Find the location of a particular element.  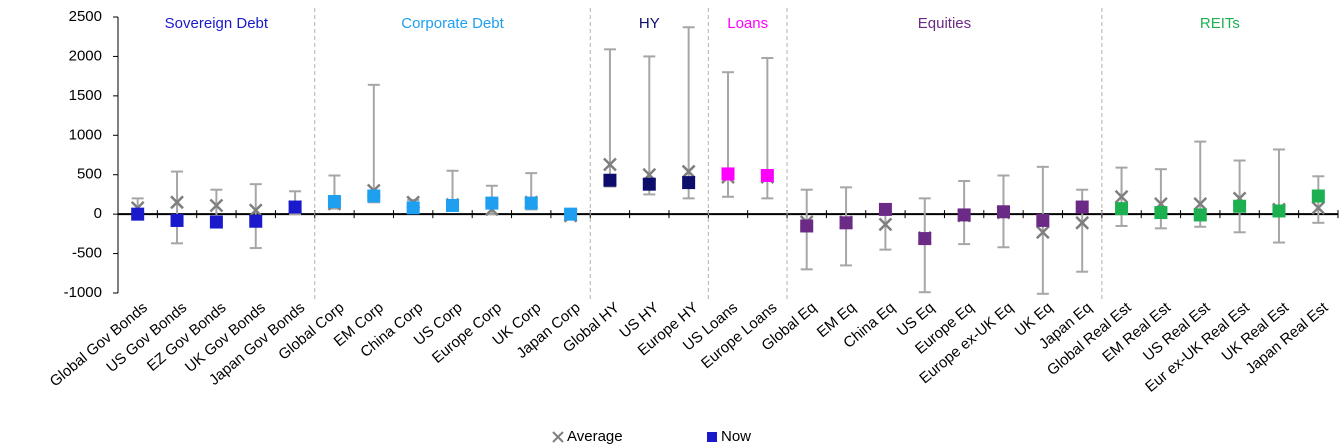

y-tick-label: 1000 is located at coordinates (85, 134).